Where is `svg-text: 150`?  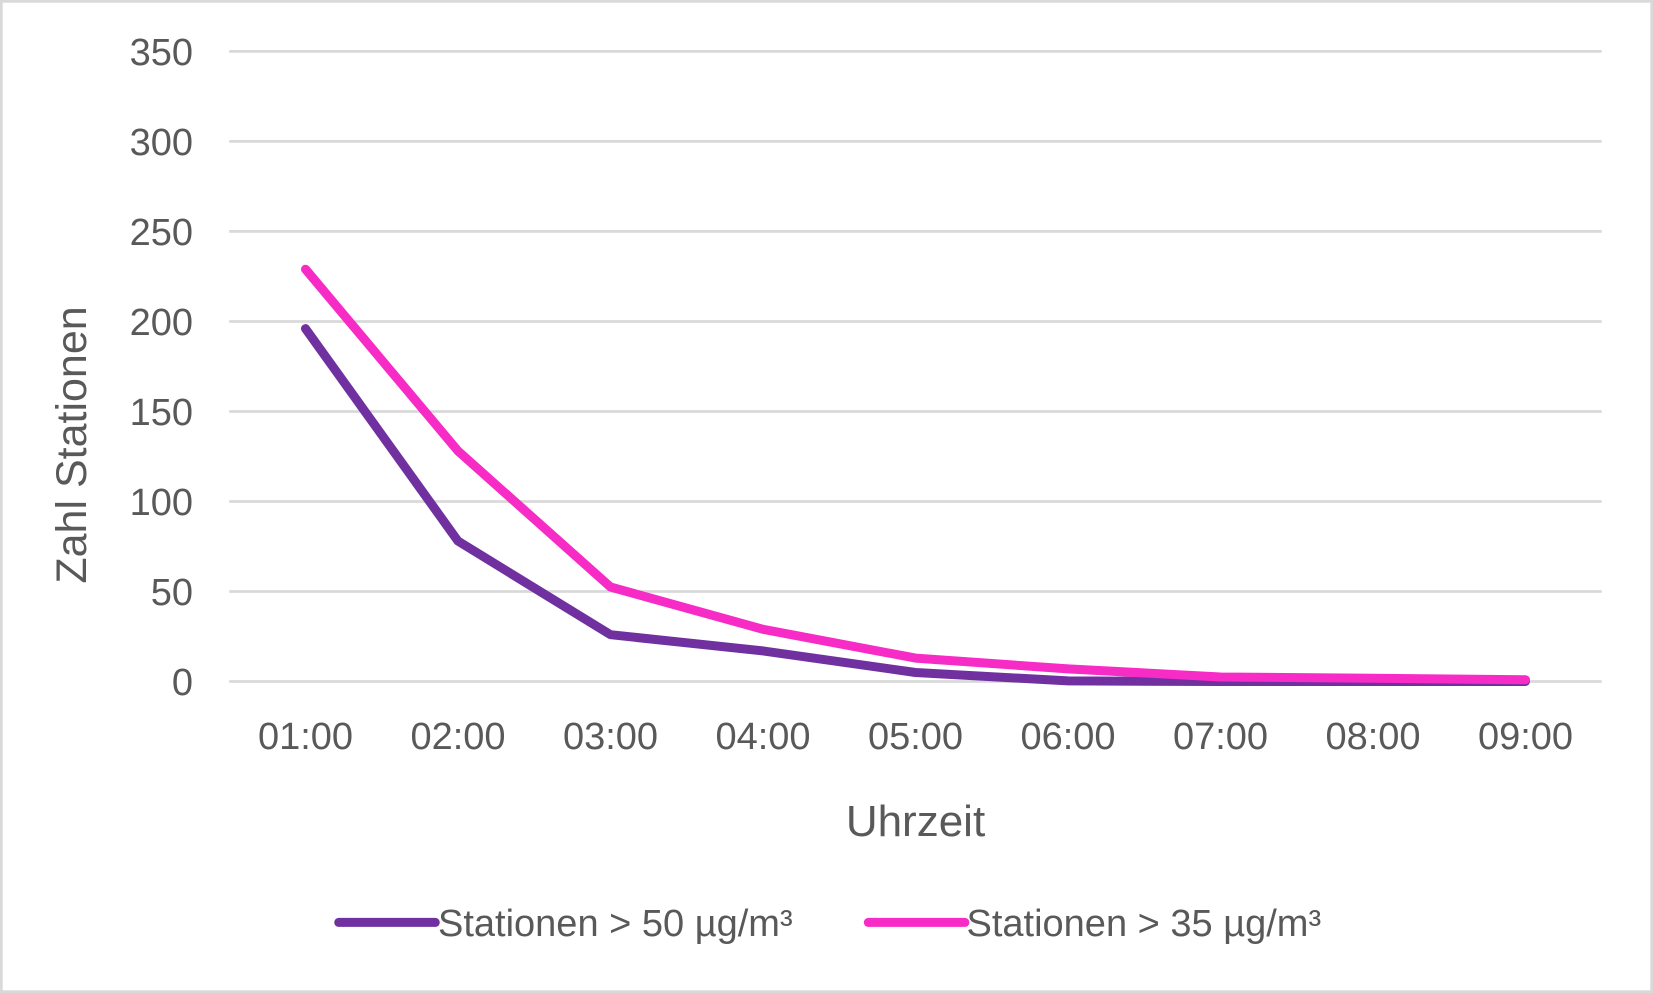
svg-text: 150 is located at coordinates (161, 413).